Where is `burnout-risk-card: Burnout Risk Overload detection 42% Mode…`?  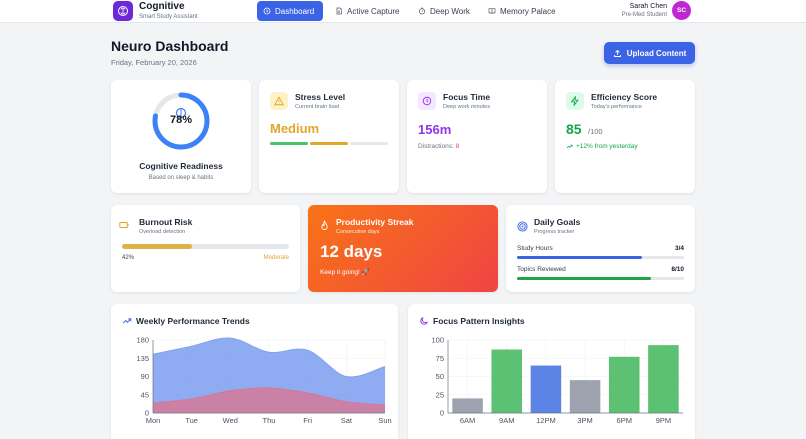 burnout-risk-card: Burnout Risk Overload detection 42% Mode… is located at coordinates (205, 248).